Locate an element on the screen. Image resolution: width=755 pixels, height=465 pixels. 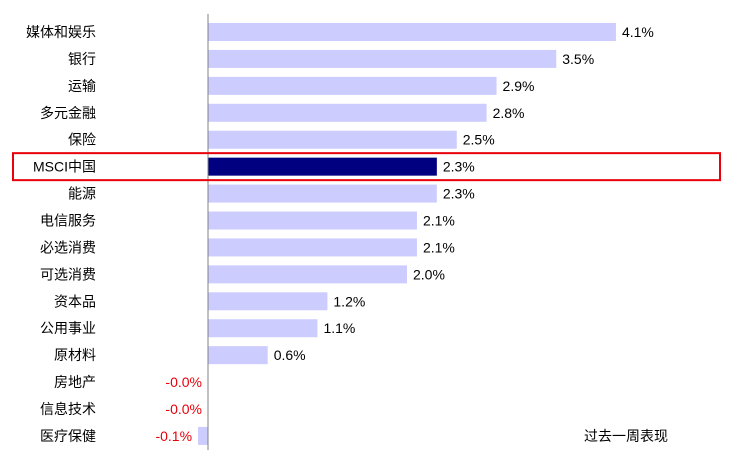
highlight-box is located at coordinates (366, 167).